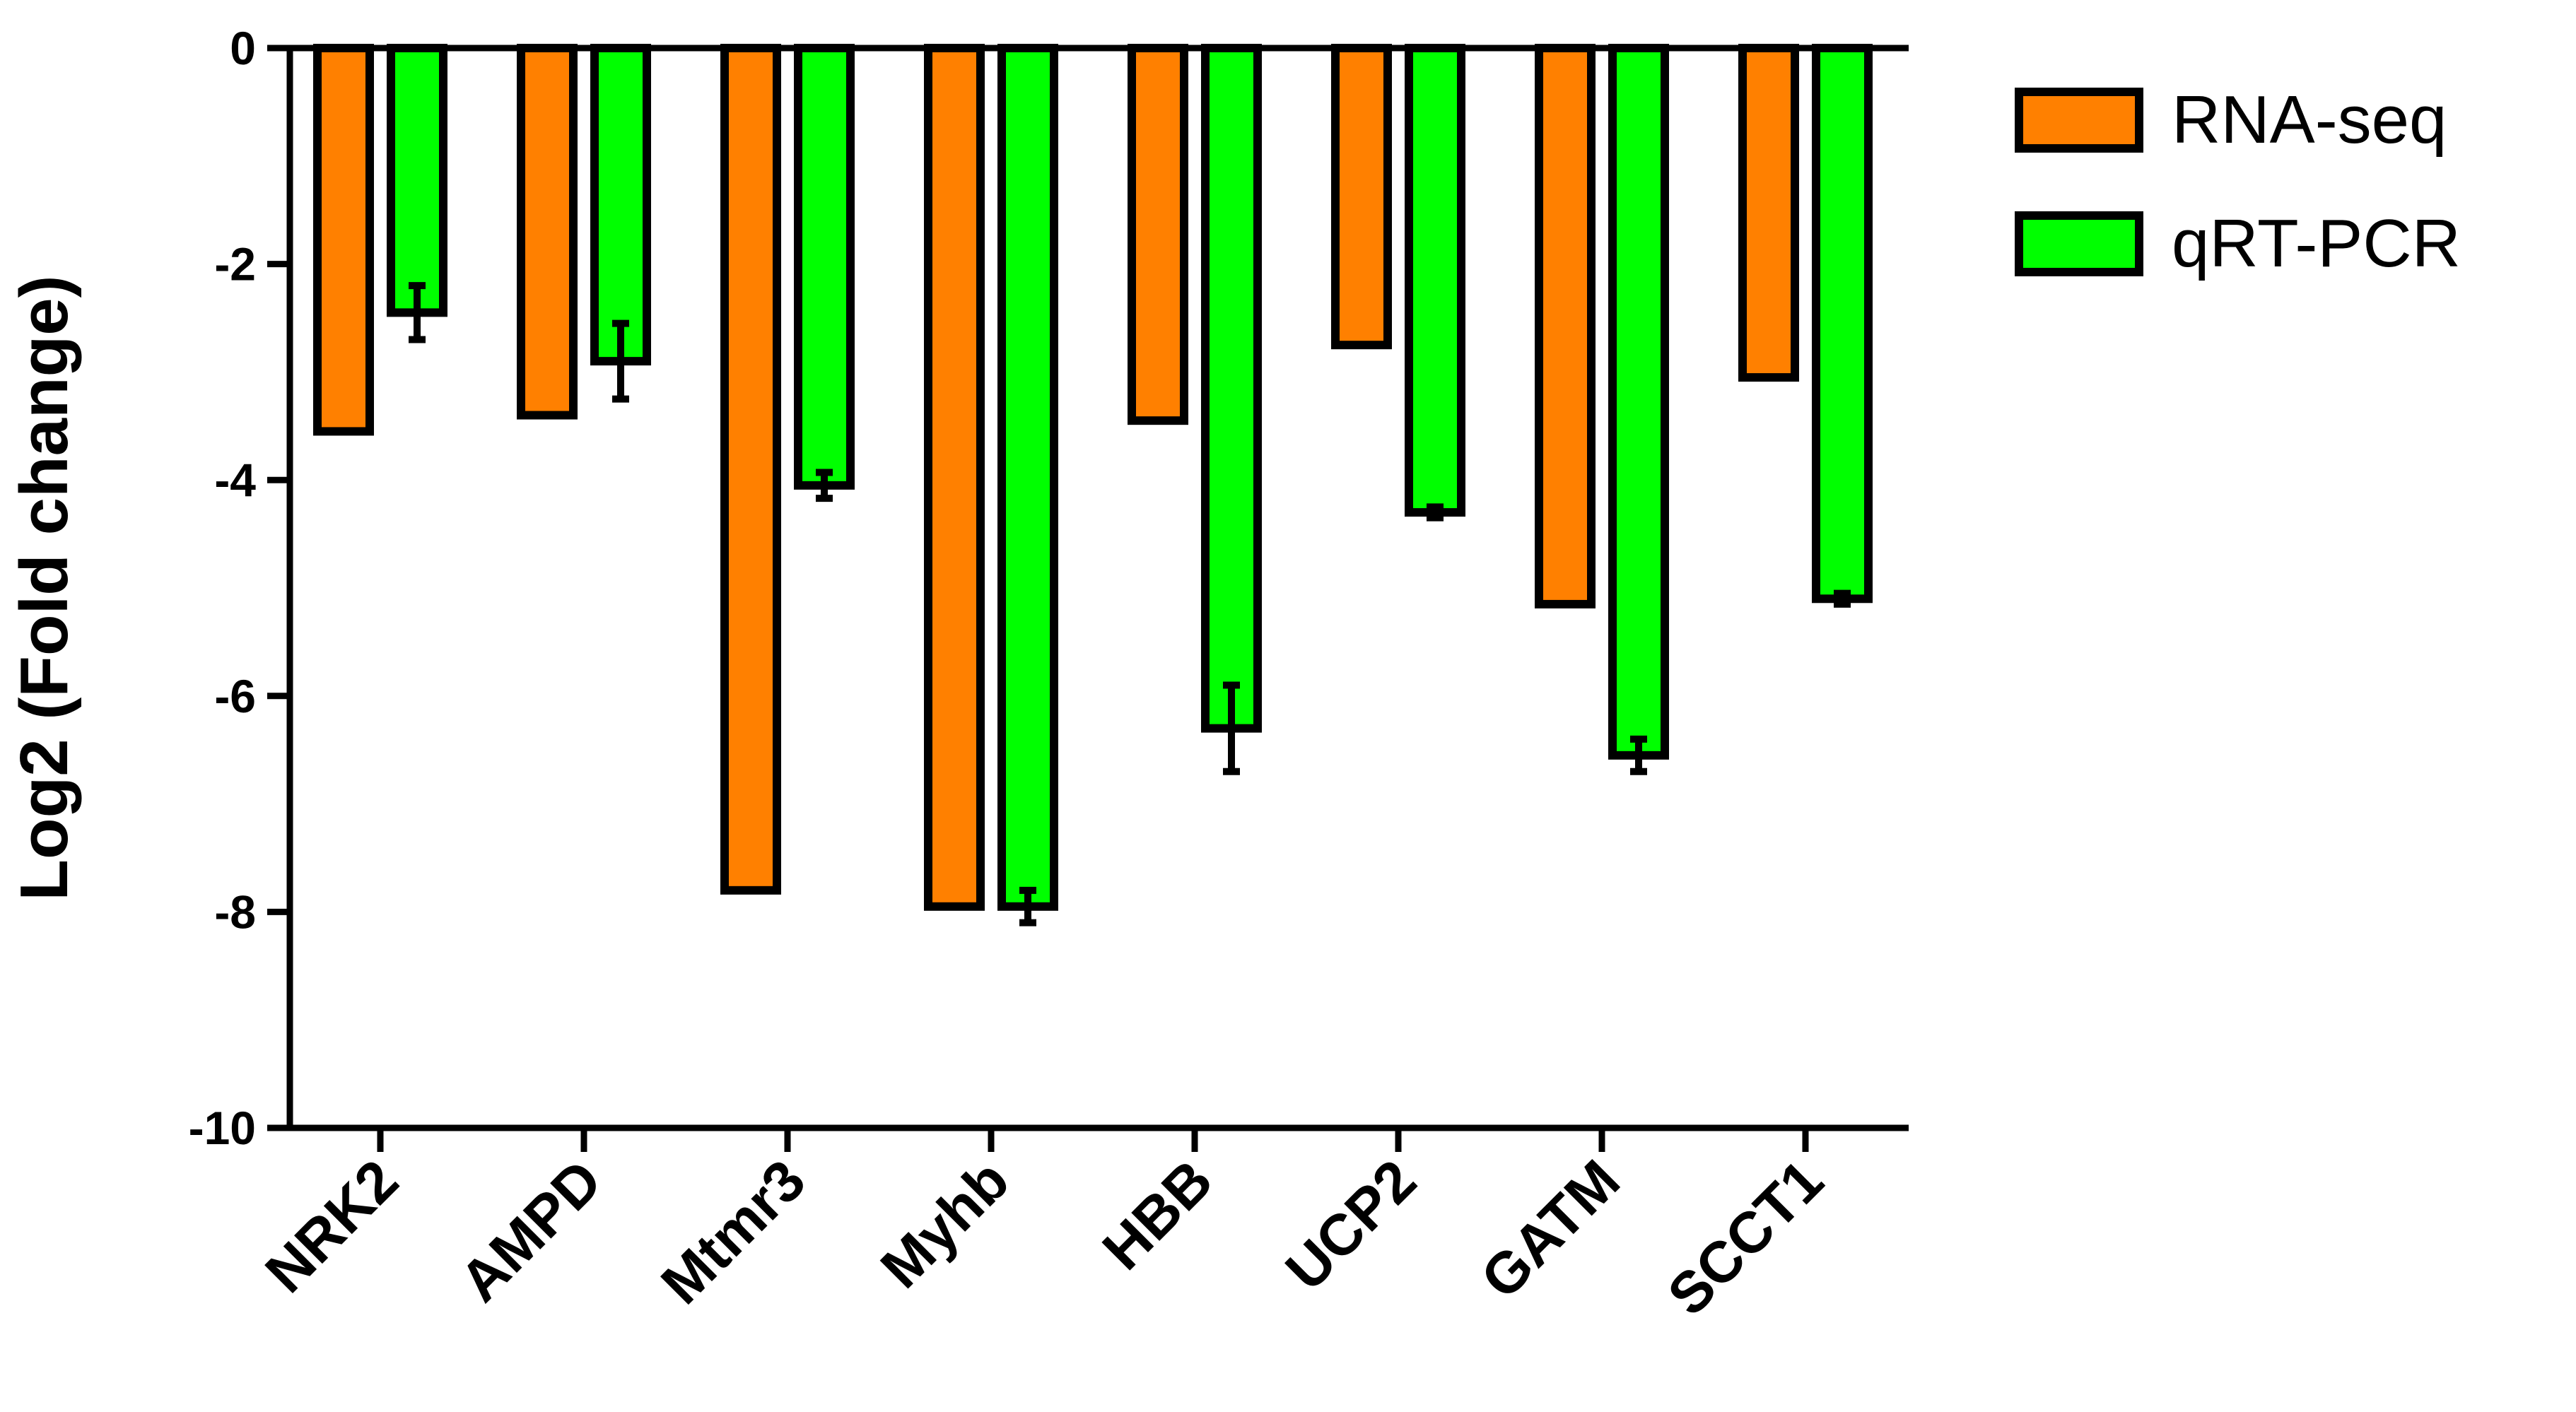  What do you see at coordinates (733, 1232) in the screenshot?
I see `x-tick-label: Mtmr3` at bounding box center [733, 1232].